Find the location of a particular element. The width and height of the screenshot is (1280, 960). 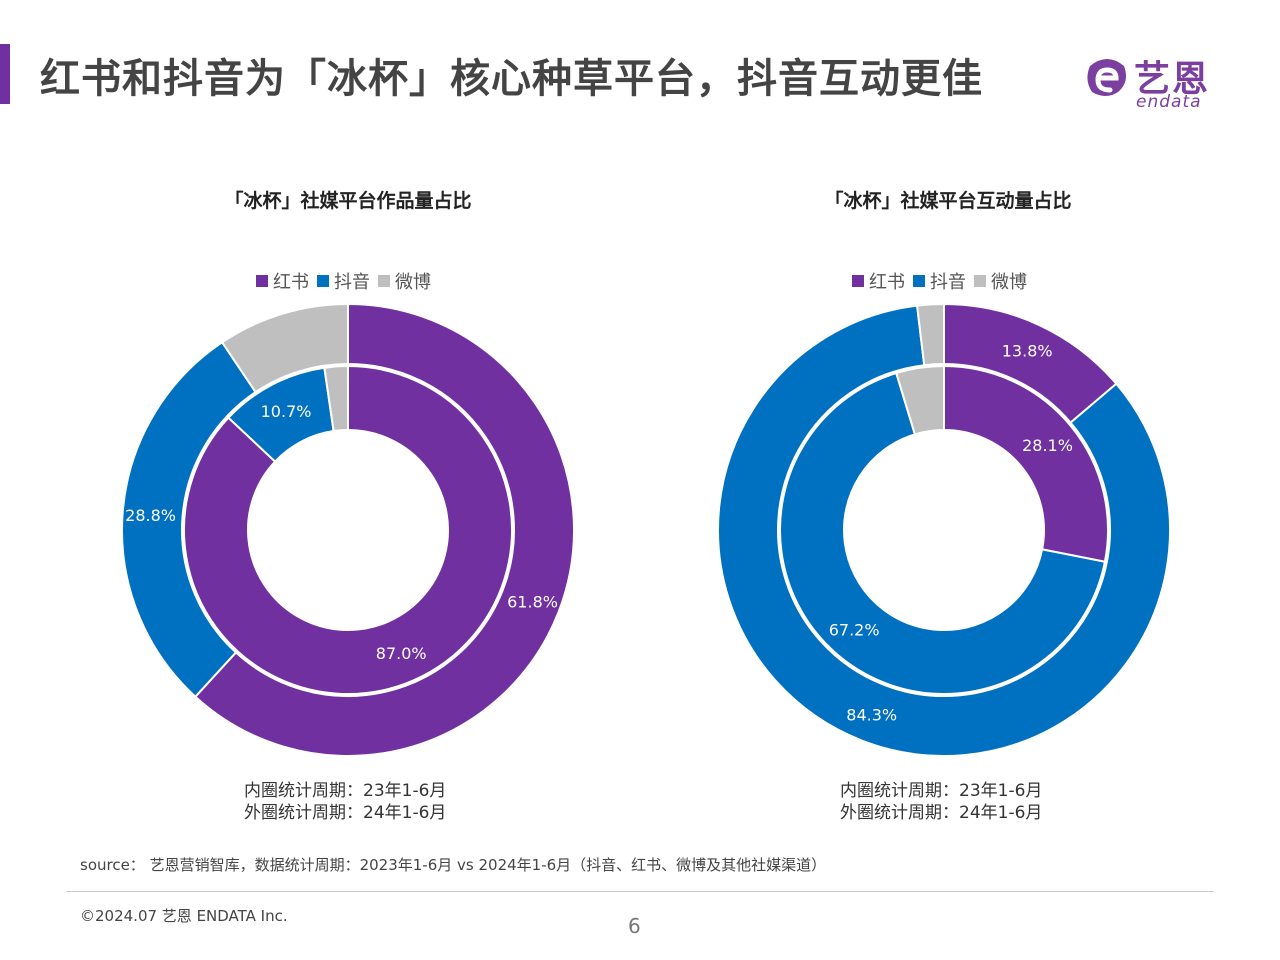

inner-slice-douyin is located at coordinates (943, 533).